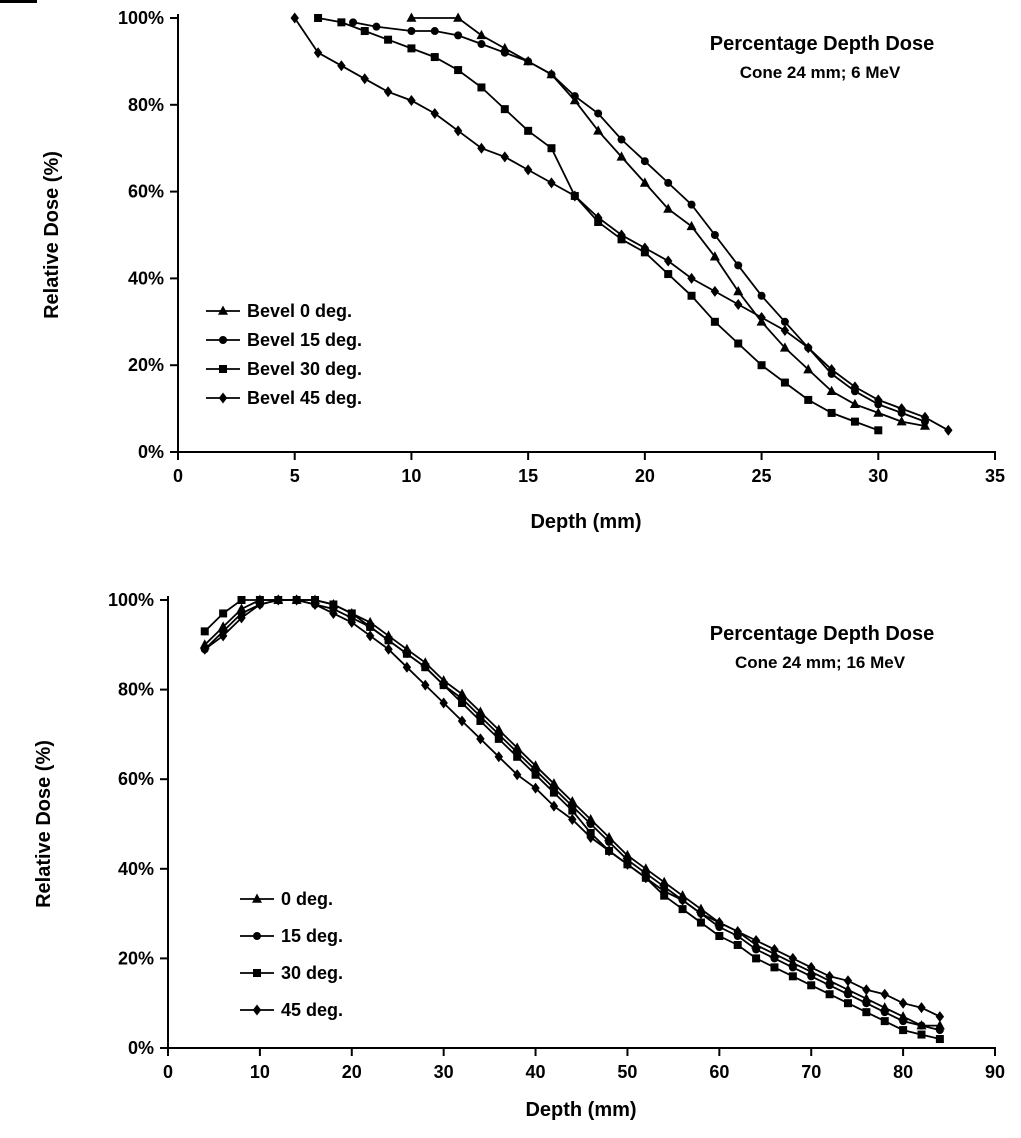  What do you see at coordinates (136, 690) in the screenshot?
I see `y-tick-label: 80%` at bounding box center [136, 690].